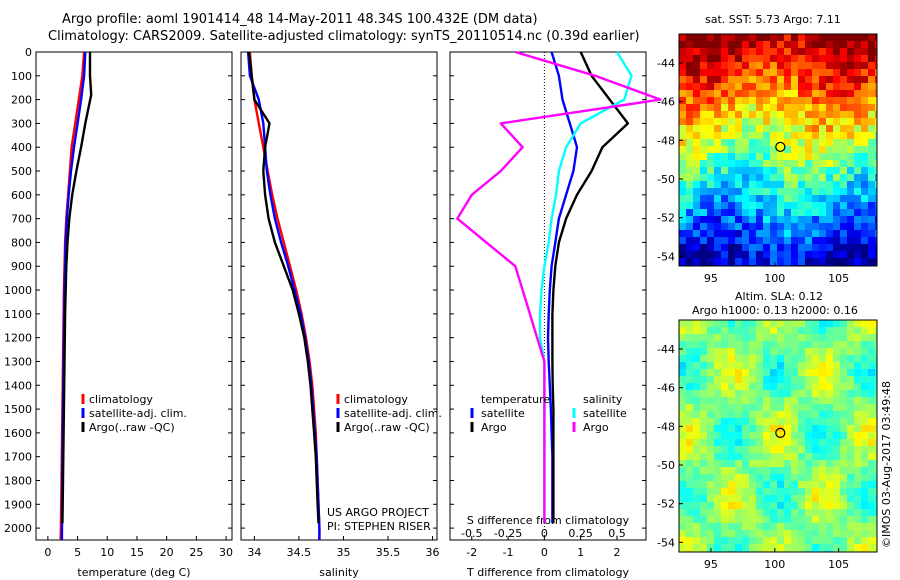 Image resolution: width=900 pixels, height=580 pixels. What do you see at coordinates (21, 123) in the screenshot?
I see `depth-tick-label: 300` at bounding box center [21, 123].